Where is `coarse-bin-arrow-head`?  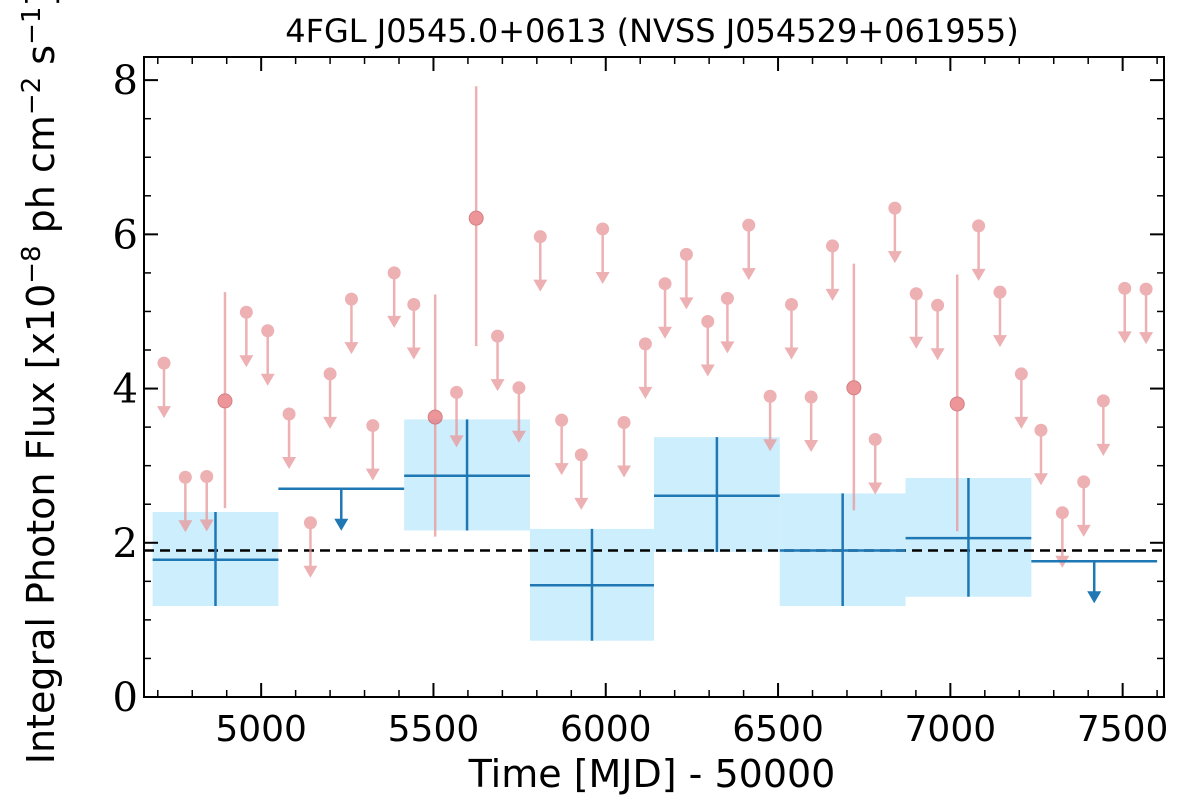 coarse-bin-arrow-head is located at coordinates (341, 524).